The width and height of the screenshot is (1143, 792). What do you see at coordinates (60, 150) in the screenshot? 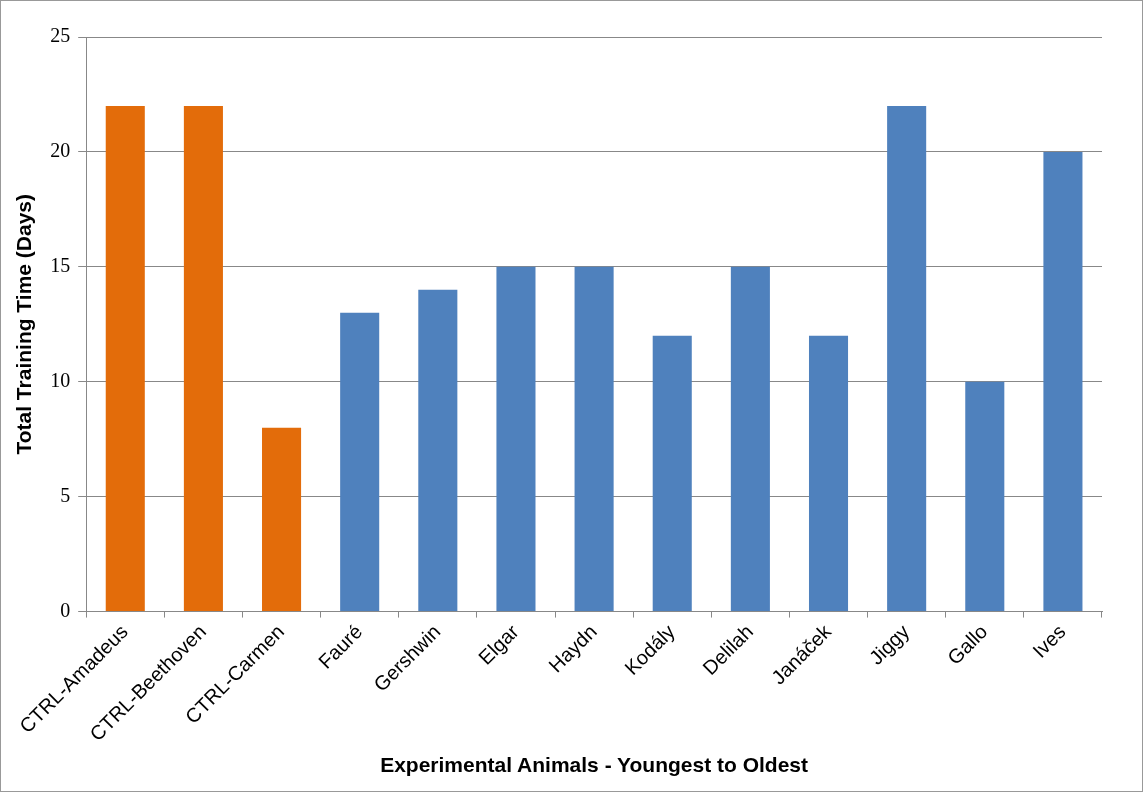
I see `y-tick-label: 20` at bounding box center [60, 150].